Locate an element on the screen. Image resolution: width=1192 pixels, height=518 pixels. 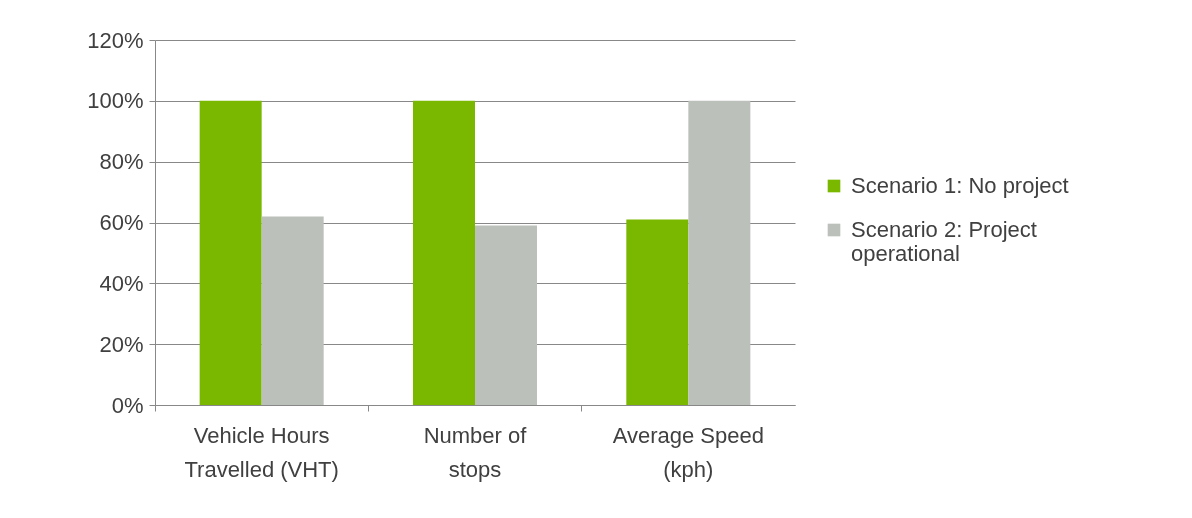
y-tick-label: 100% is located at coordinates (115, 101).